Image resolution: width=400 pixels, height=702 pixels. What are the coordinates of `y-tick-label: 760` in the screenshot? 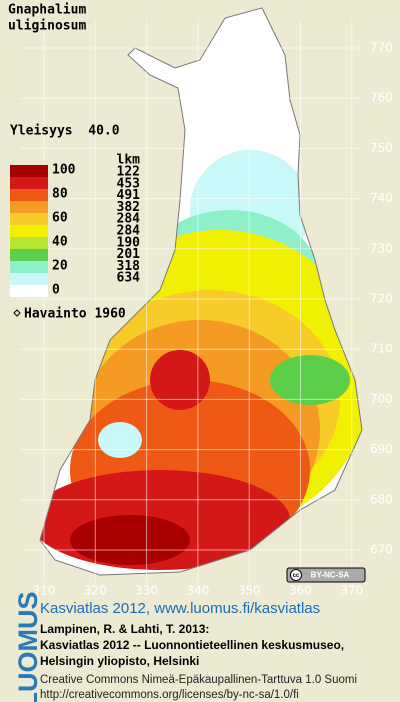 It's located at (381, 98).